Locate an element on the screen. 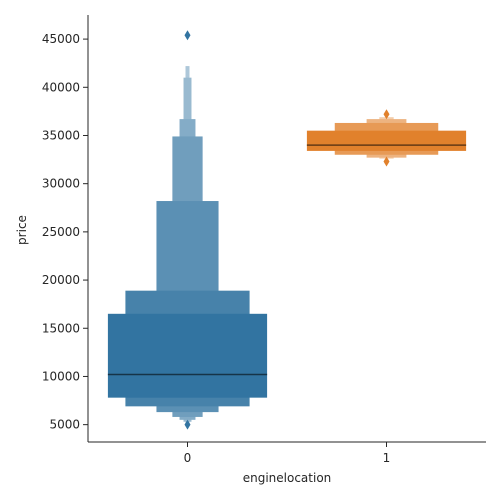  y-tick-label: 45000 is located at coordinates (61, 39).